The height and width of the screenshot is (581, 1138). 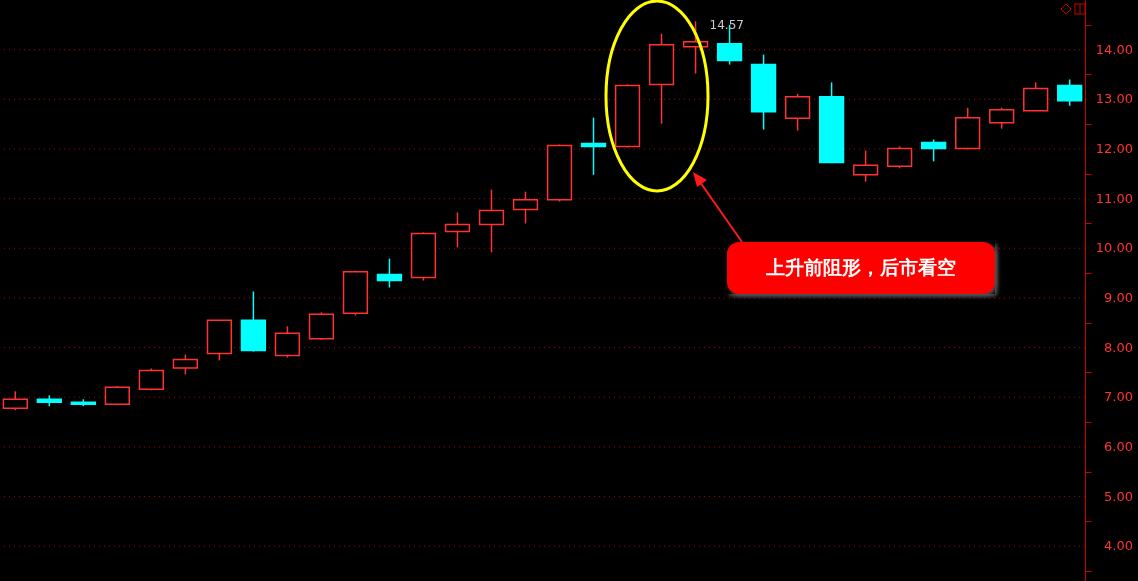 I want to click on y-tick-label: 10.00, so click(x=1114, y=248).